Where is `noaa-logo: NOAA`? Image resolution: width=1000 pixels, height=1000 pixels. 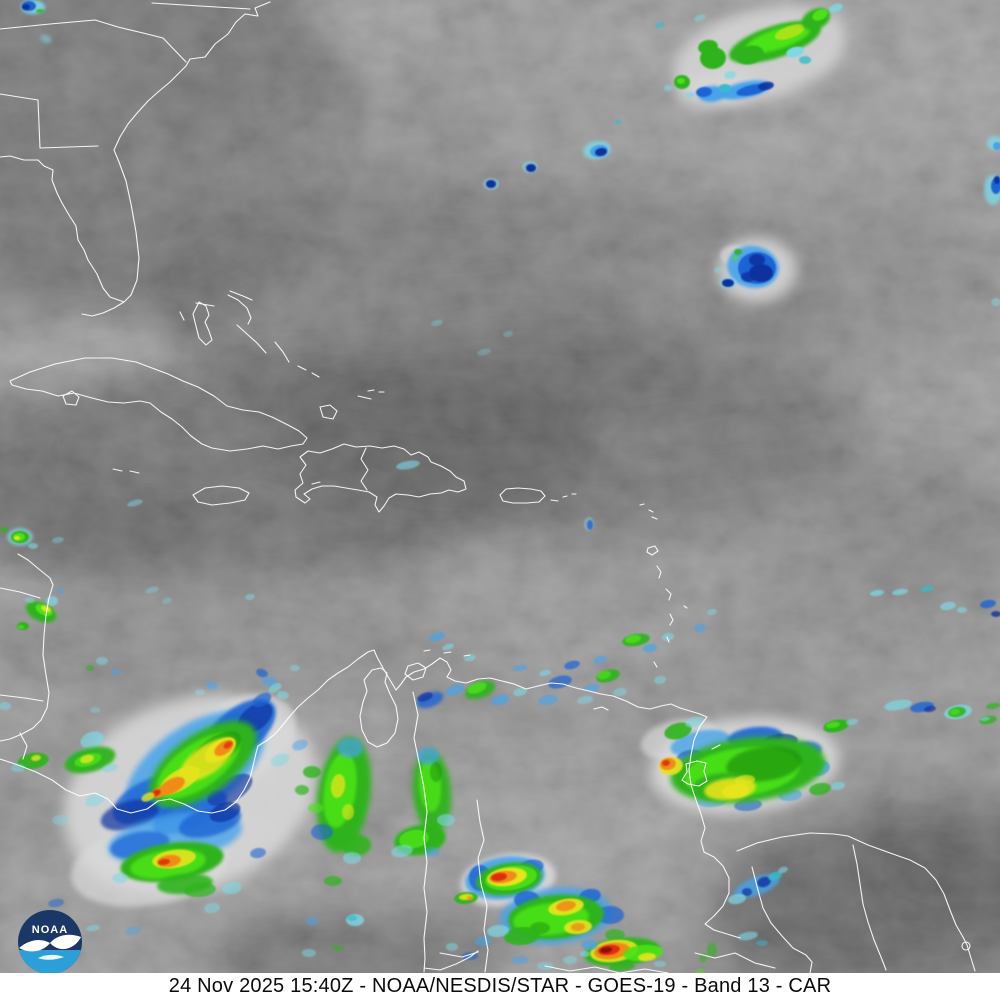 noaa-logo: NOAA is located at coordinates (50, 942).